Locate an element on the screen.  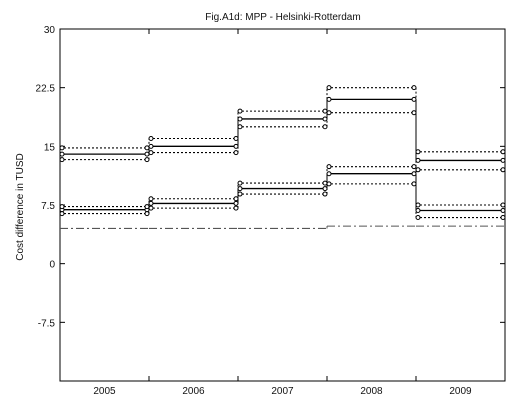
x-tick-label: 2005 is located at coordinates (104, 391).